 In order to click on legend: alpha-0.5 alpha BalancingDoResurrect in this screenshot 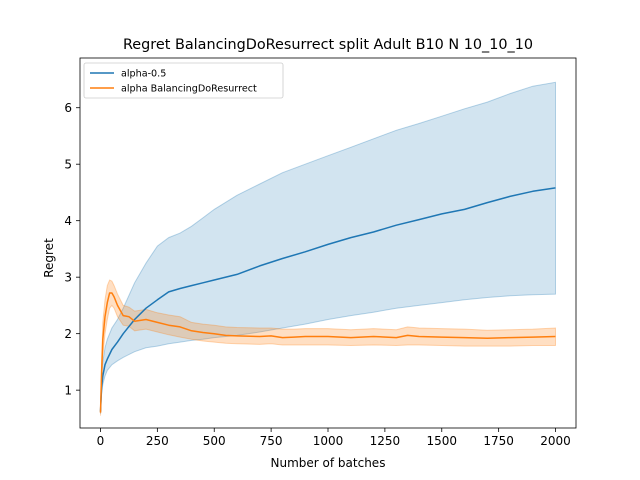, I will do `click(183, 80)`.